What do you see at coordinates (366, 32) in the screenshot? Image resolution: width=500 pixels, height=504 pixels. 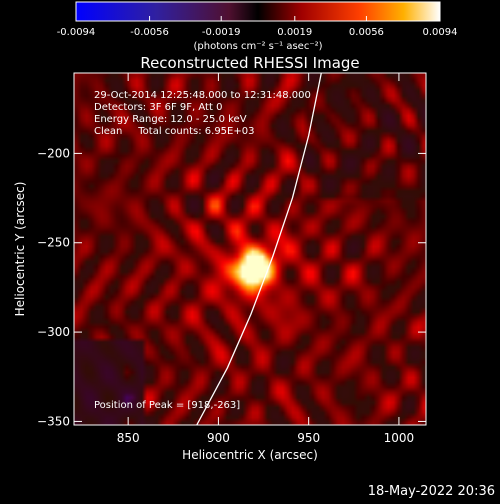 I see `colorbar-tick-label: 0.0056` at bounding box center [366, 32].